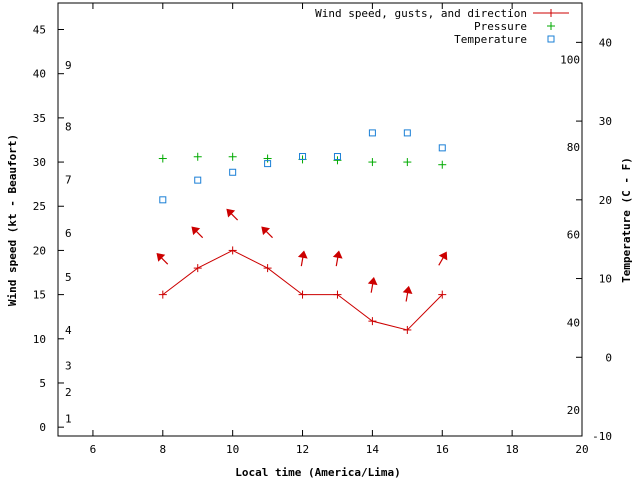 Image resolution: width=640 pixels, height=480 pixels. I want to click on fahrenheit-label: 60, so click(573, 234).